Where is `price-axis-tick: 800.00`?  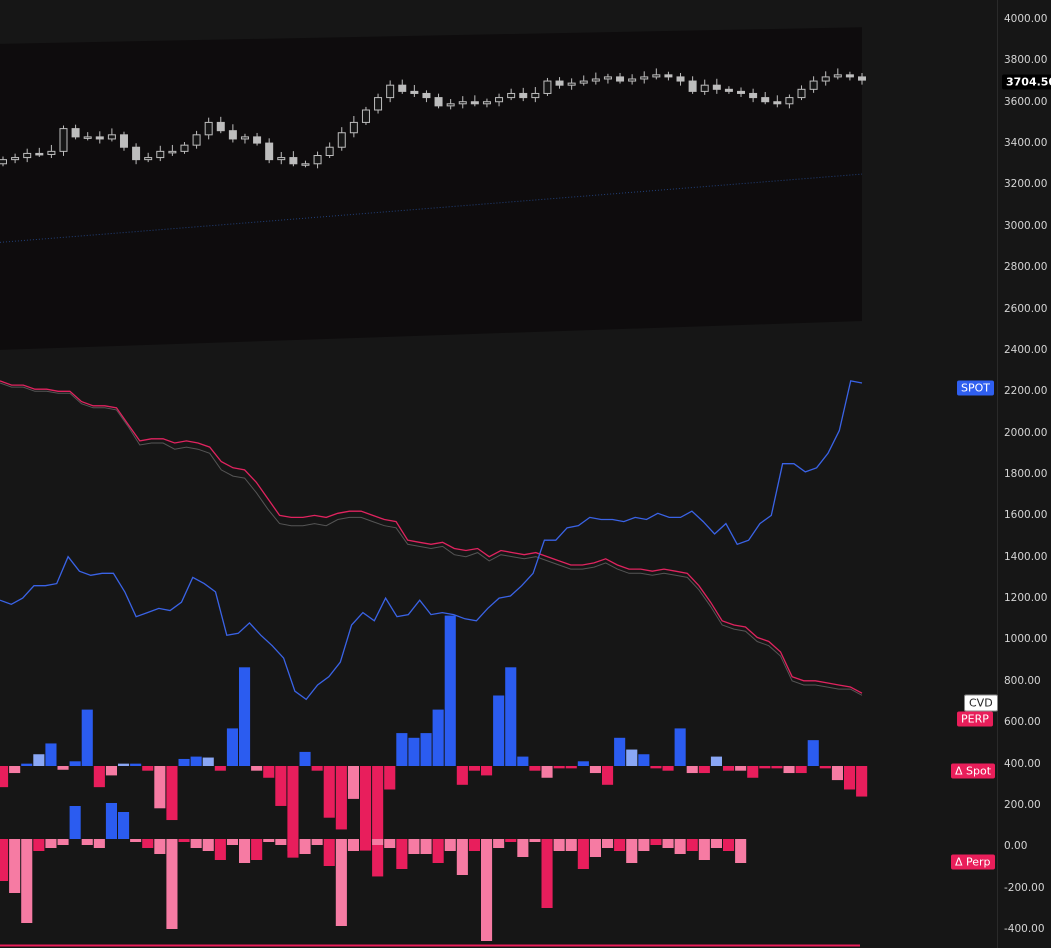
price-axis-tick: 800.00 is located at coordinates (1022, 680).